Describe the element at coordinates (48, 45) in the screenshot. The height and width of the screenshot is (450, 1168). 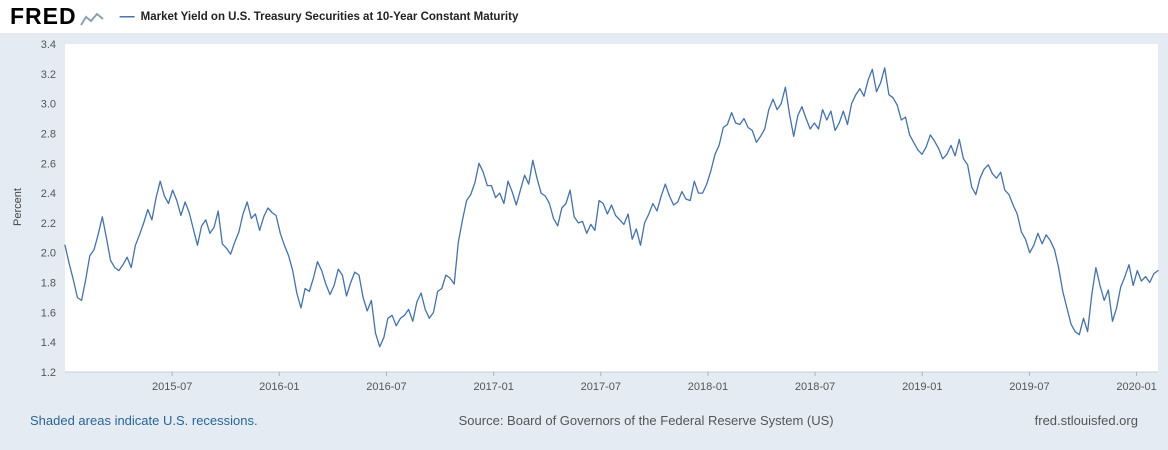
I see `svg-text: 3.4` at that location.